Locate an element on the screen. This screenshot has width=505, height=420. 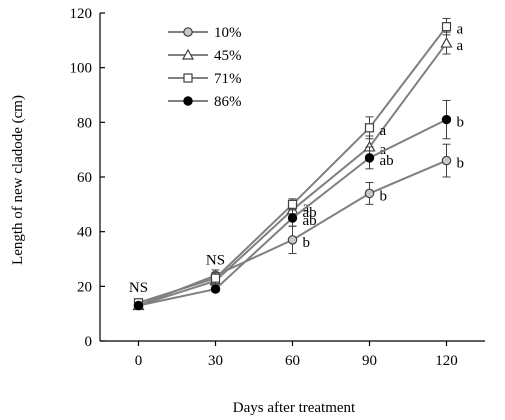
legend-label: 10% is located at coordinates (228, 33).